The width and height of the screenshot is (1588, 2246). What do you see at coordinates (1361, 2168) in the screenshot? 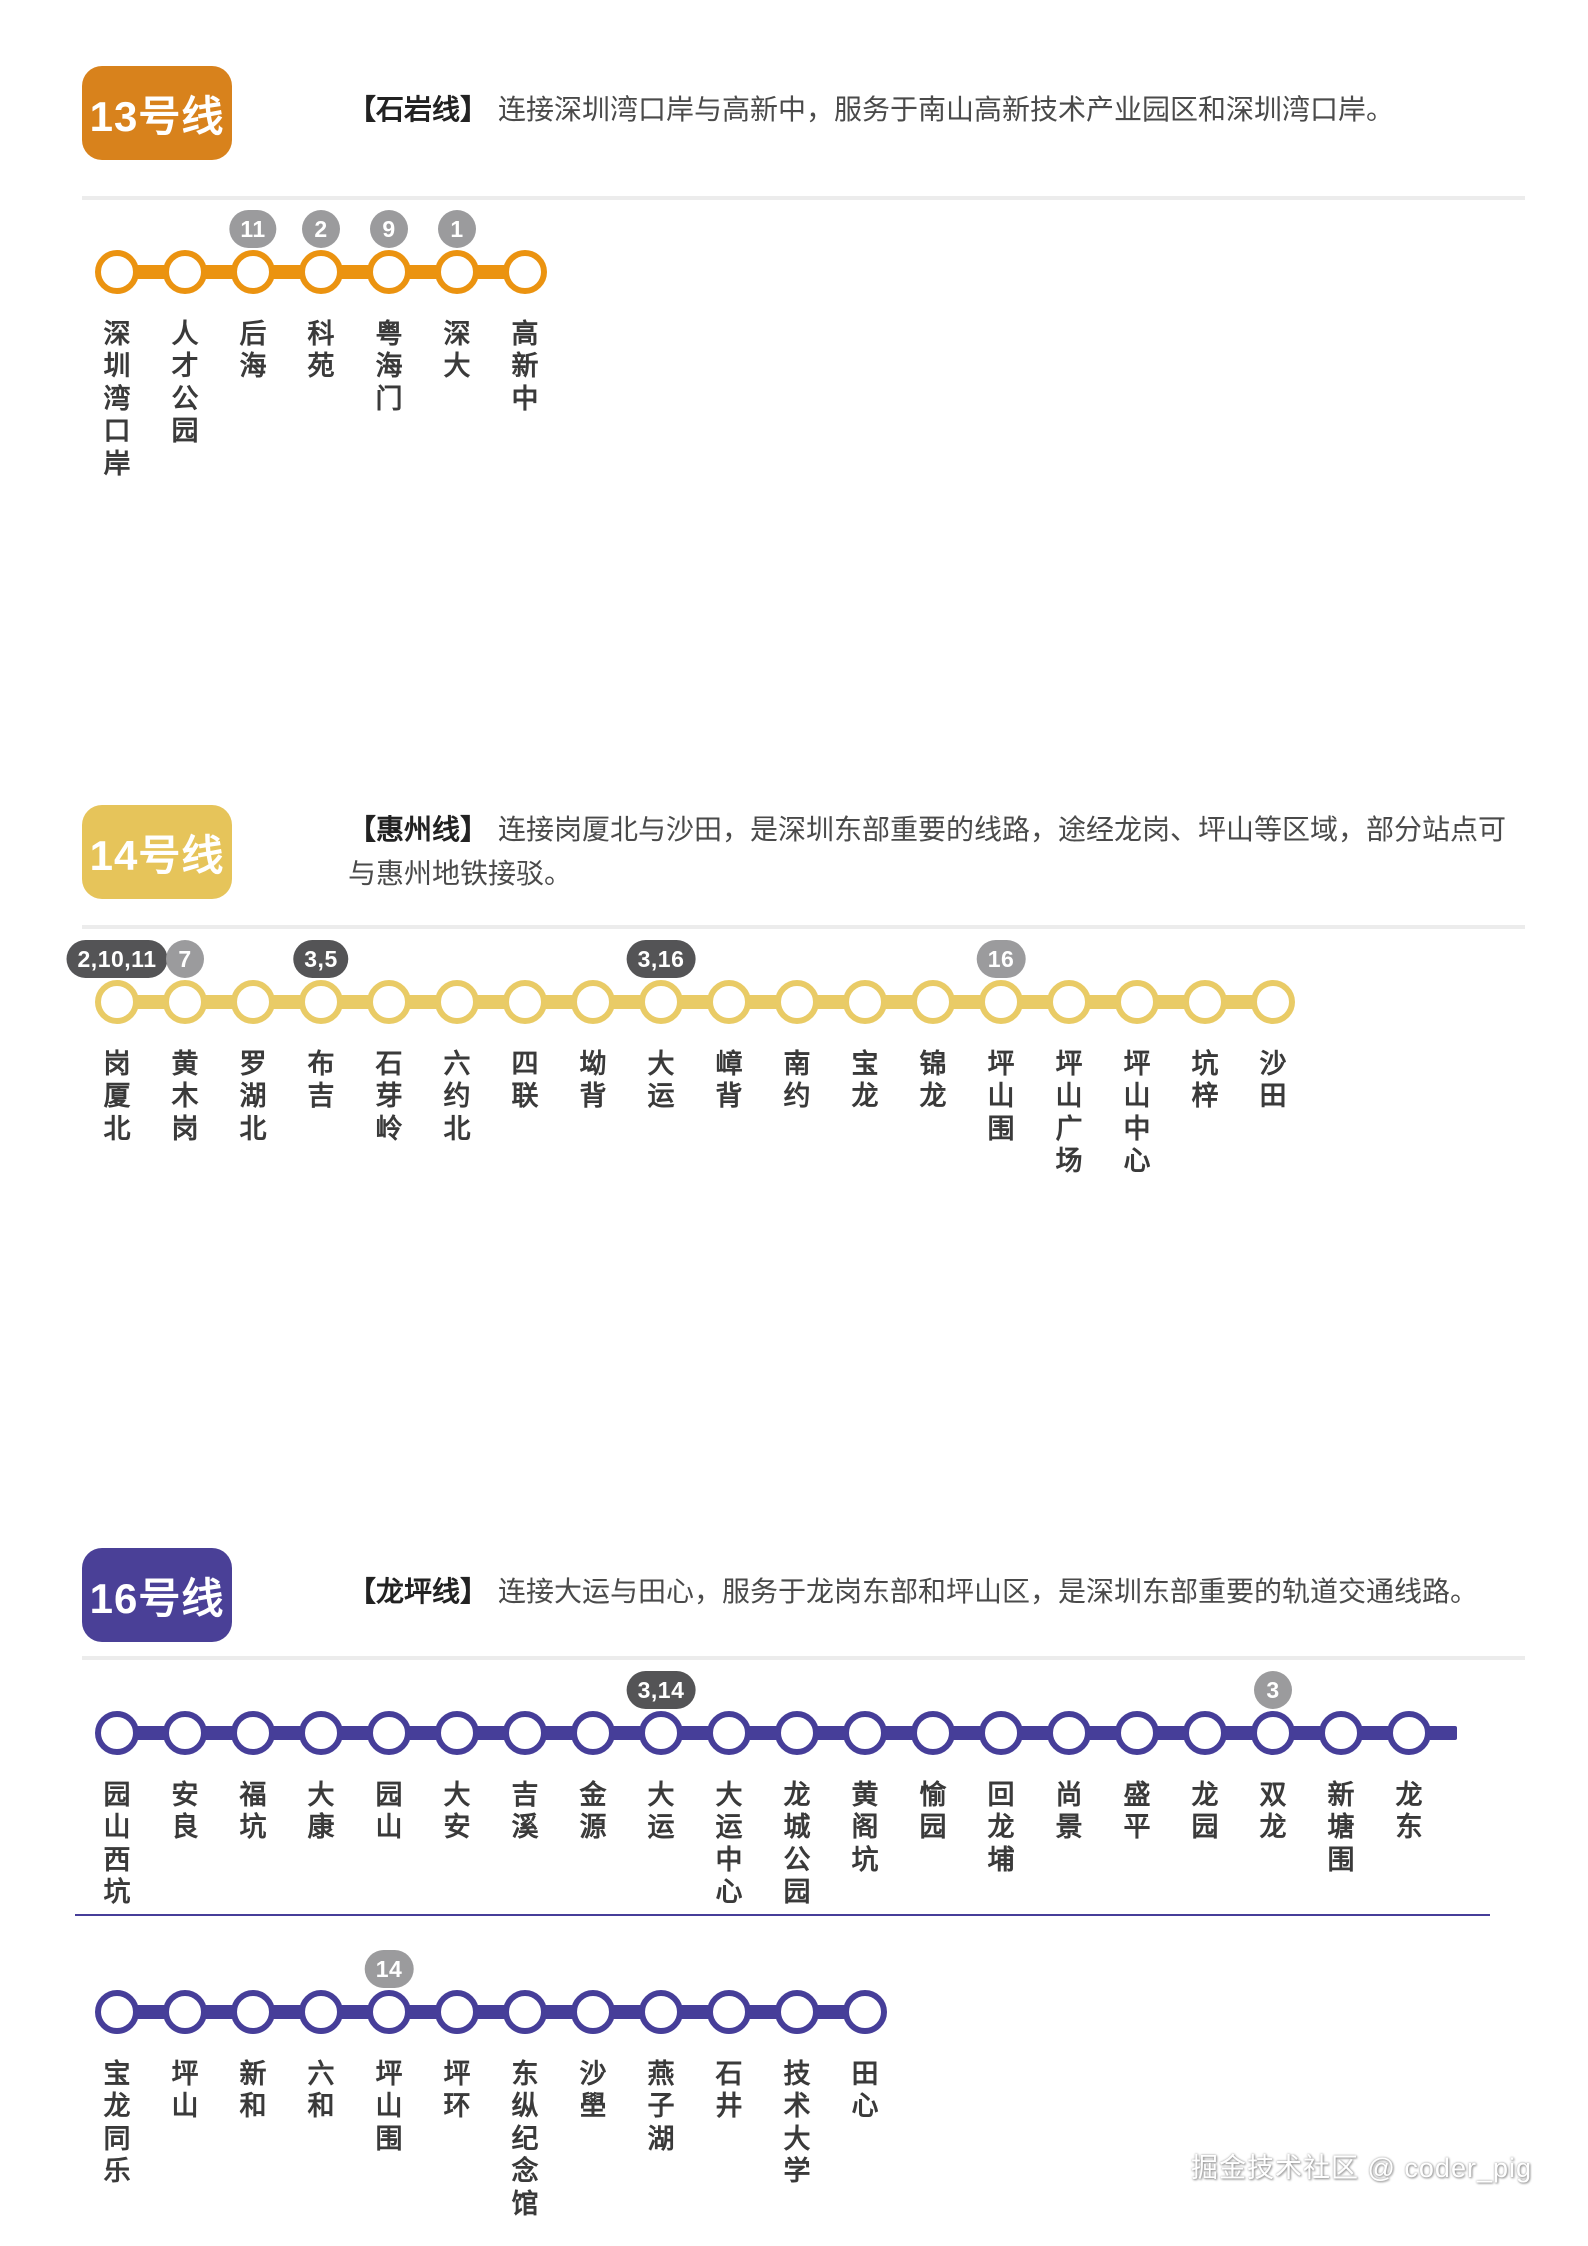
I see `watermark: 掘金技术社区 @ coder_pig` at bounding box center [1361, 2168].